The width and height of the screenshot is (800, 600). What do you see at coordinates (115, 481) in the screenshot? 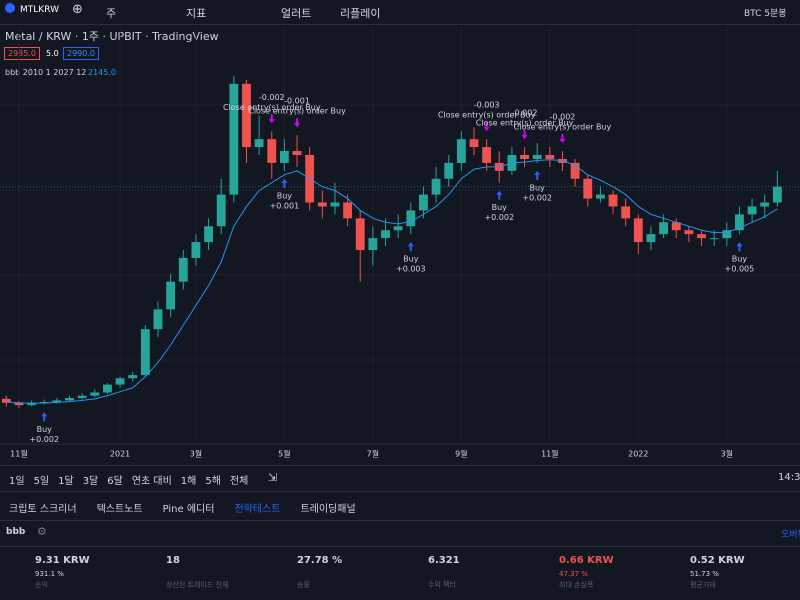
I see `range-button: 6달` at bounding box center [115, 481].